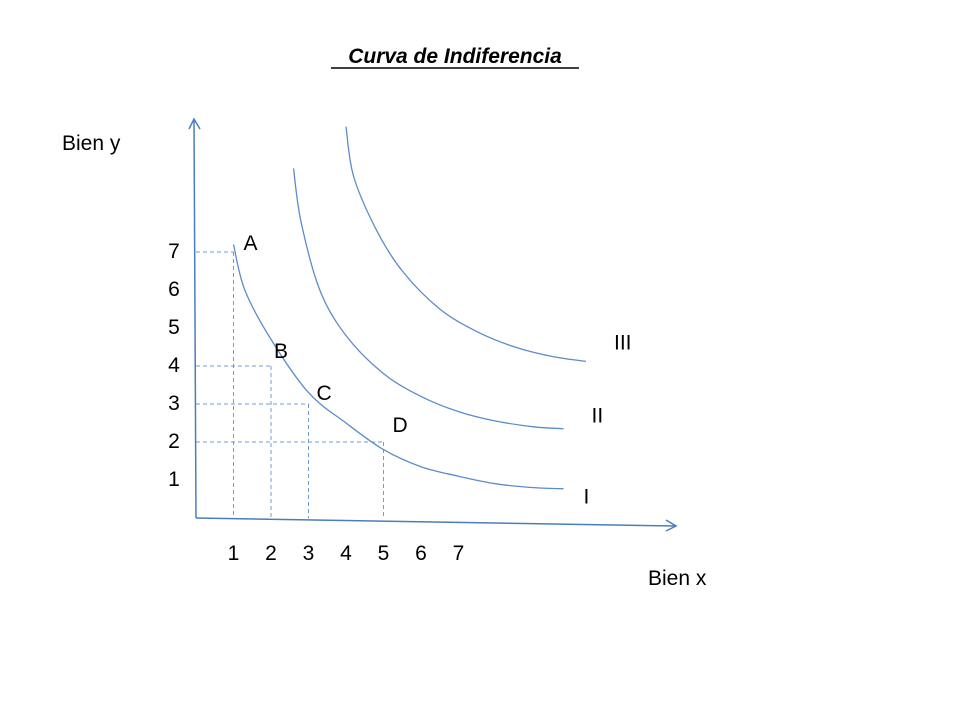  What do you see at coordinates (324, 393) in the screenshot?
I see `point-label-c: C` at bounding box center [324, 393].